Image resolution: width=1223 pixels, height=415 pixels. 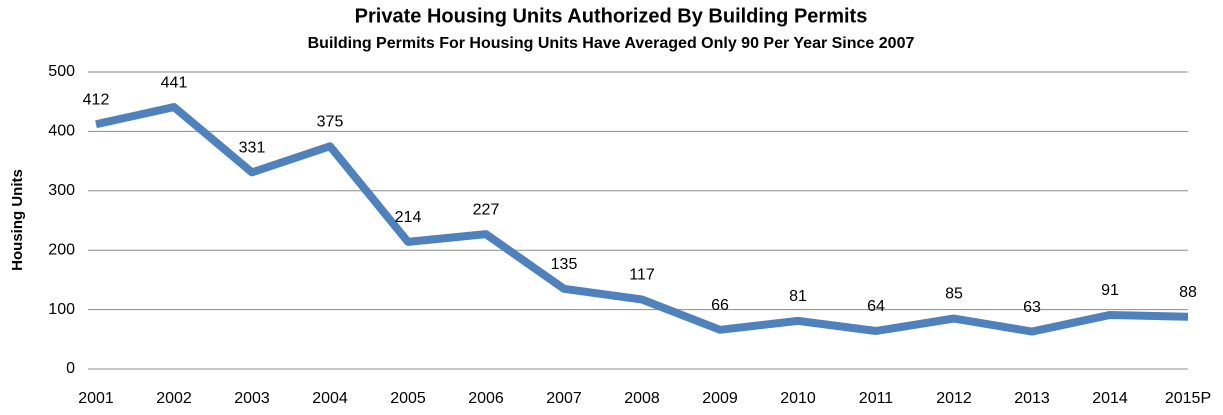 I want to click on data-label: 441, so click(x=174, y=82).